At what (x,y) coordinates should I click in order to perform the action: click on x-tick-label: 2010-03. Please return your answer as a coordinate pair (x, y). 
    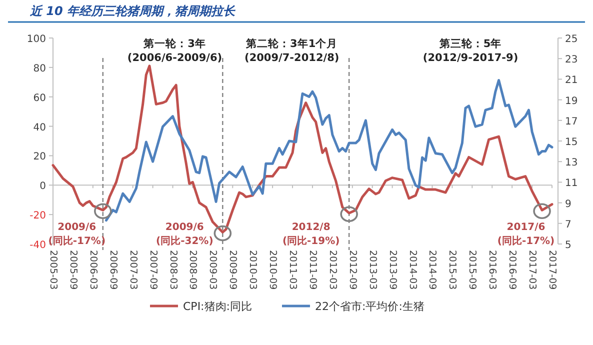
    Looking at the image, I should click on (252, 270).